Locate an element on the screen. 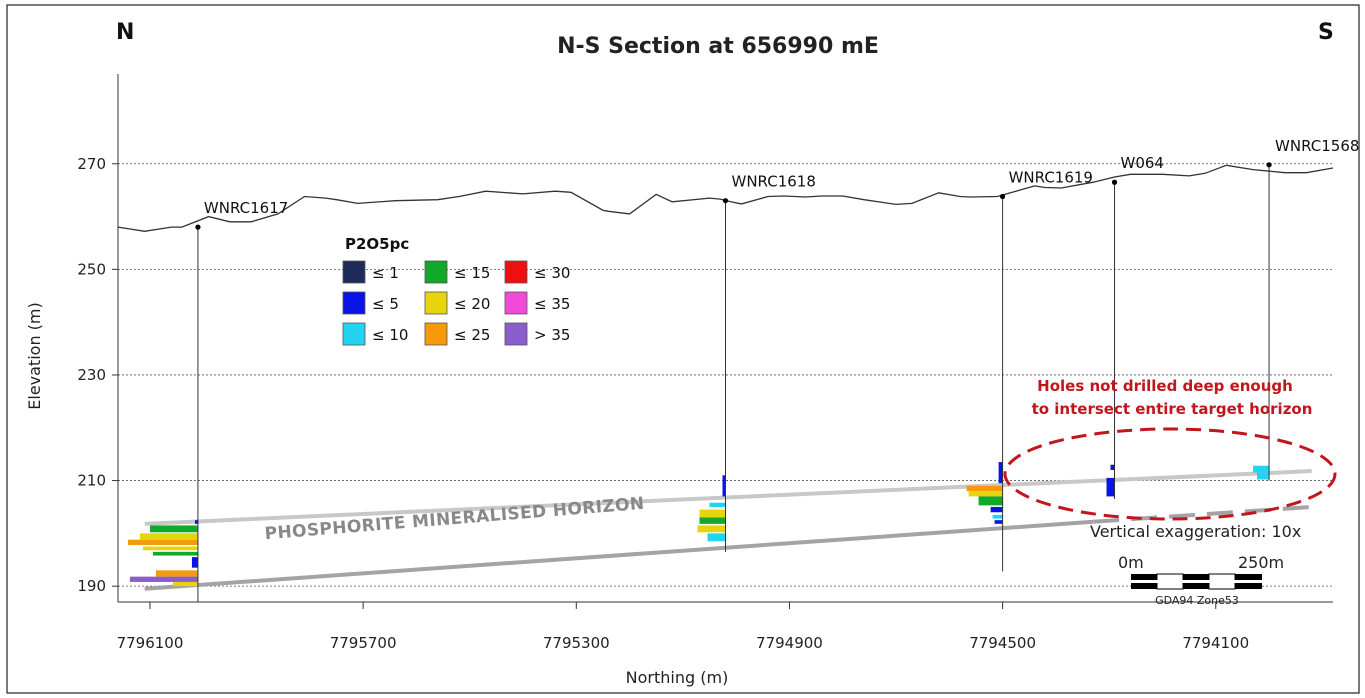 The height and width of the screenshot is (698, 1365). x-tick-label: 7795300 is located at coordinates (576, 643).